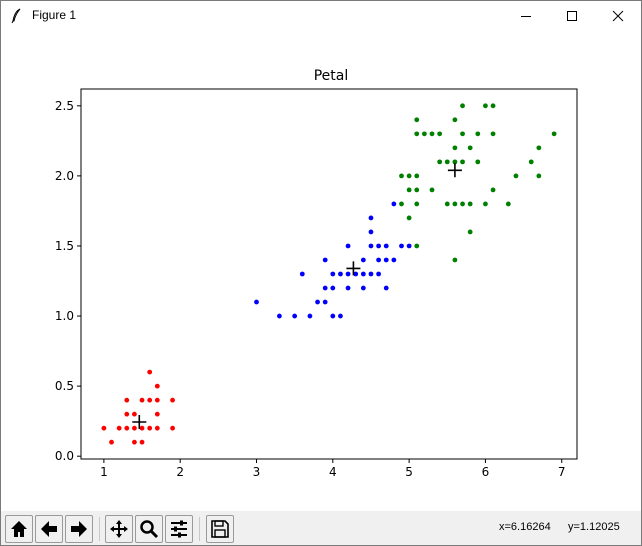  What do you see at coordinates (618, 16) in the screenshot?
I see `close-button` at bounding box center [618, 16].